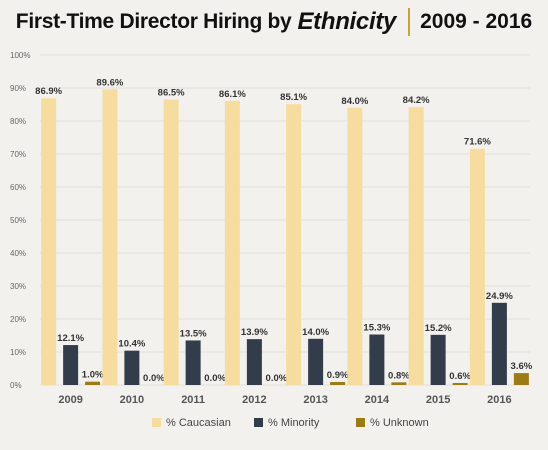 This screenshot has height=450, width=548. I want to click on y-tick-label: 100%, so click(20, 55).